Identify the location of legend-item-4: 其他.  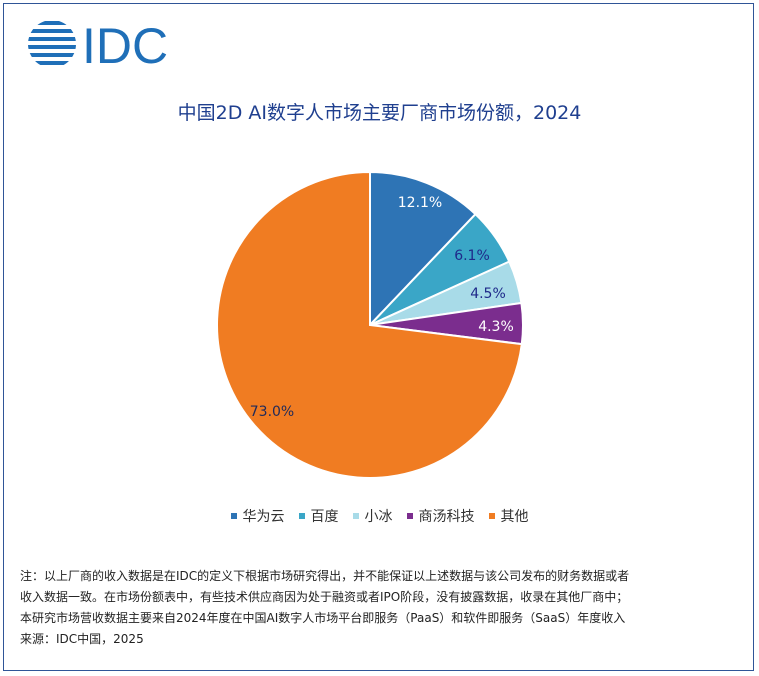
(508, 516).